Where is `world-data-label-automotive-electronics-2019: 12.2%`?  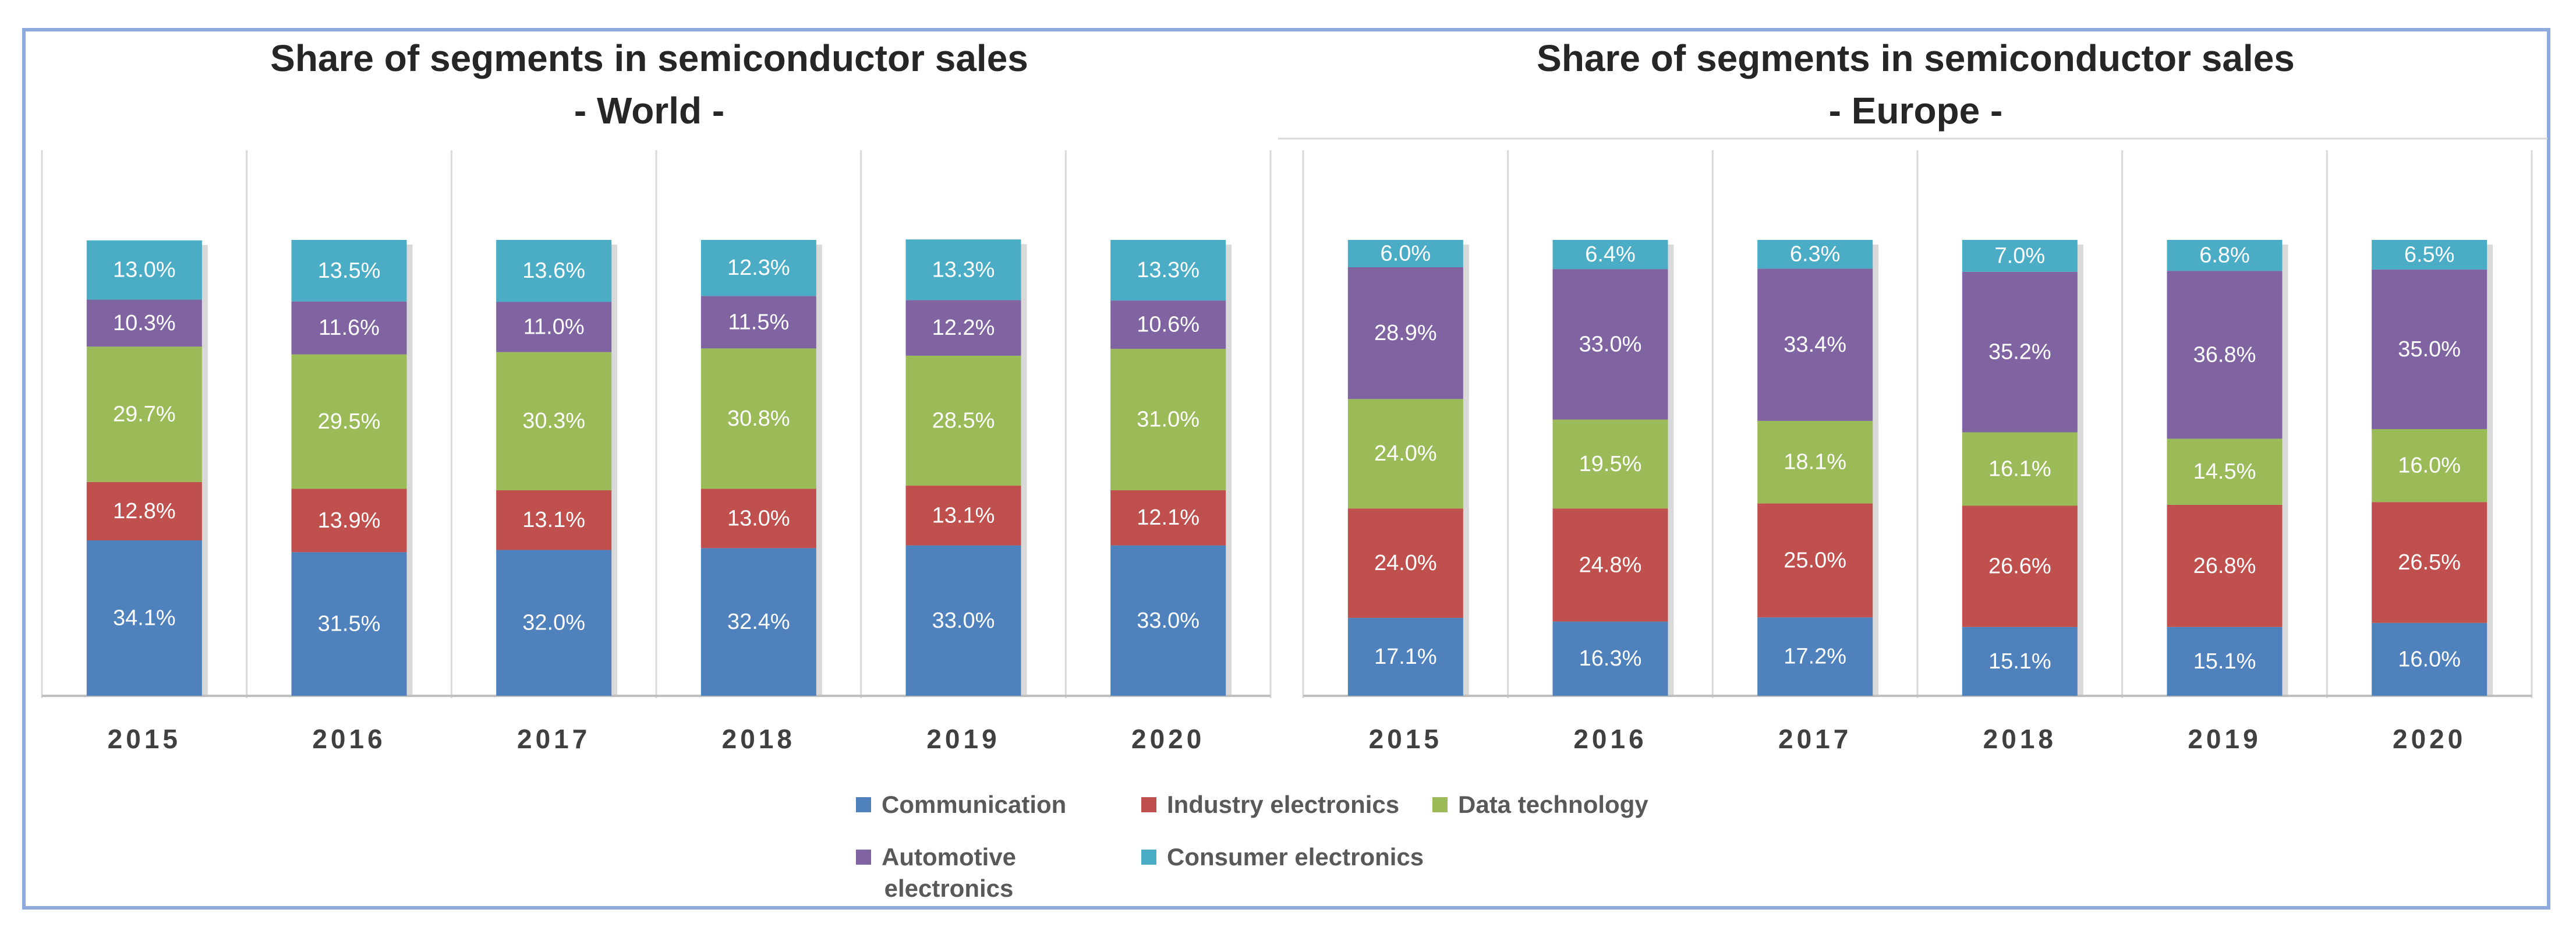 world-data-label-automotive-electronics-2019: 12.2% is located at coordinates (963, 328).